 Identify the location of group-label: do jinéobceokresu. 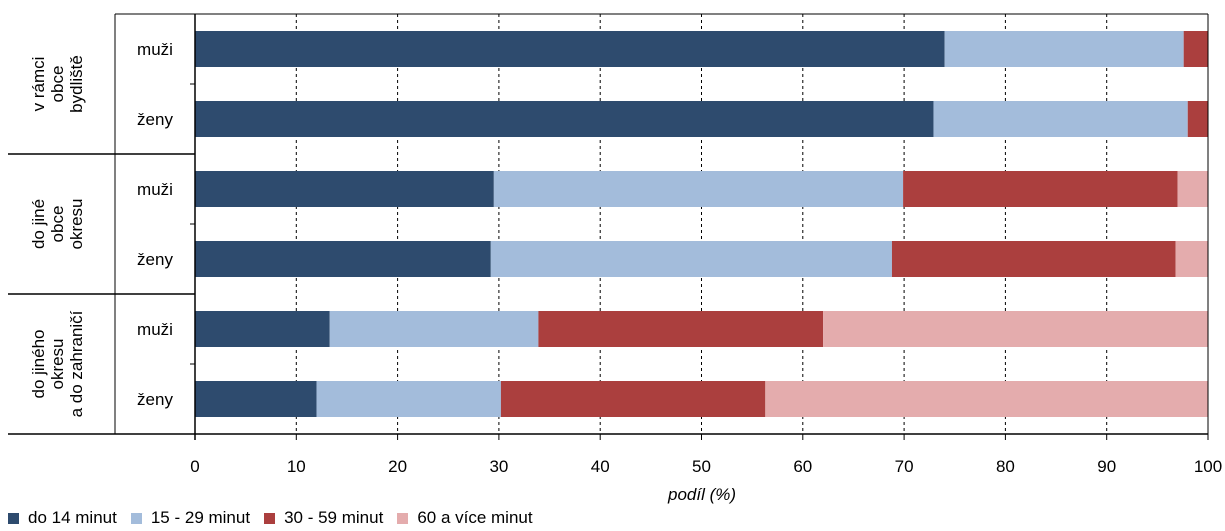
(57, 223).